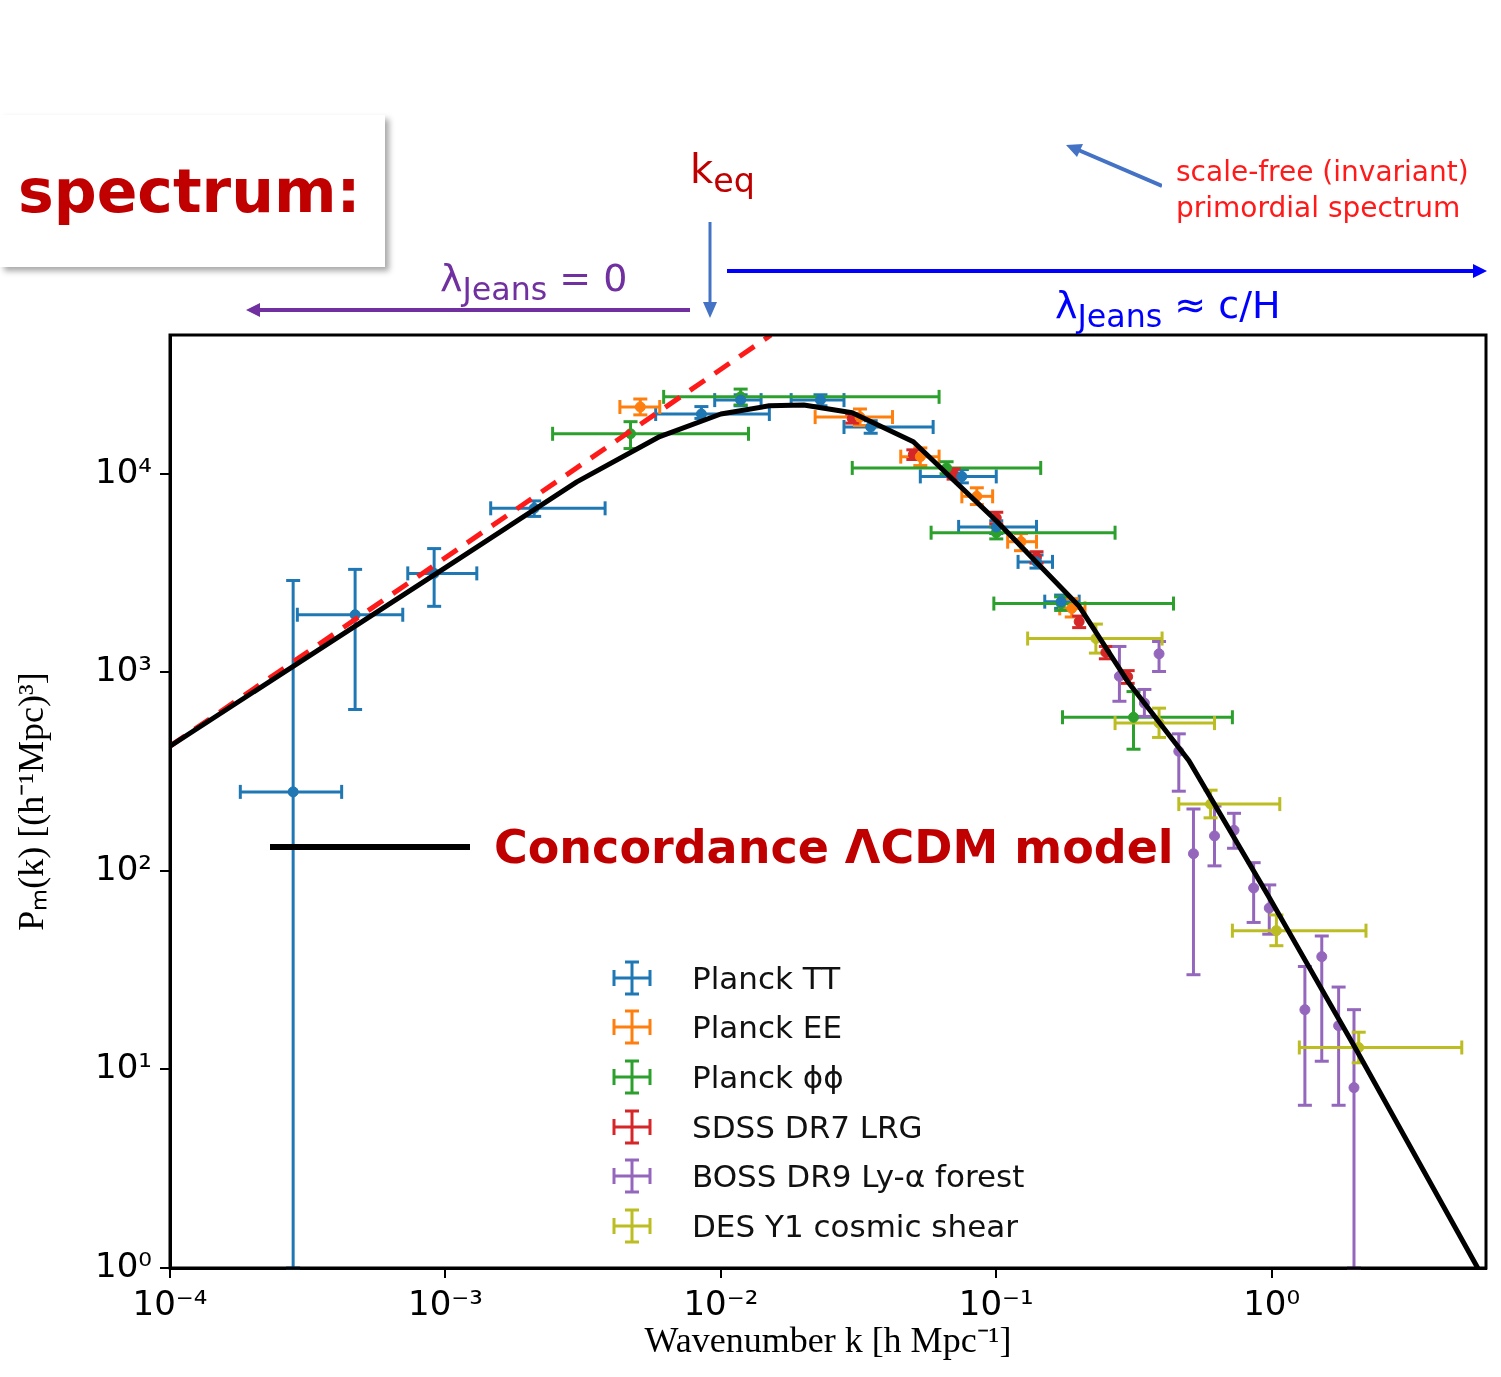 The image size is (1501, 1377). Describe the element at coordinates (807, 1126) in the screenshot. I see `legend-label: SDSS DR7 LRG` at that location.